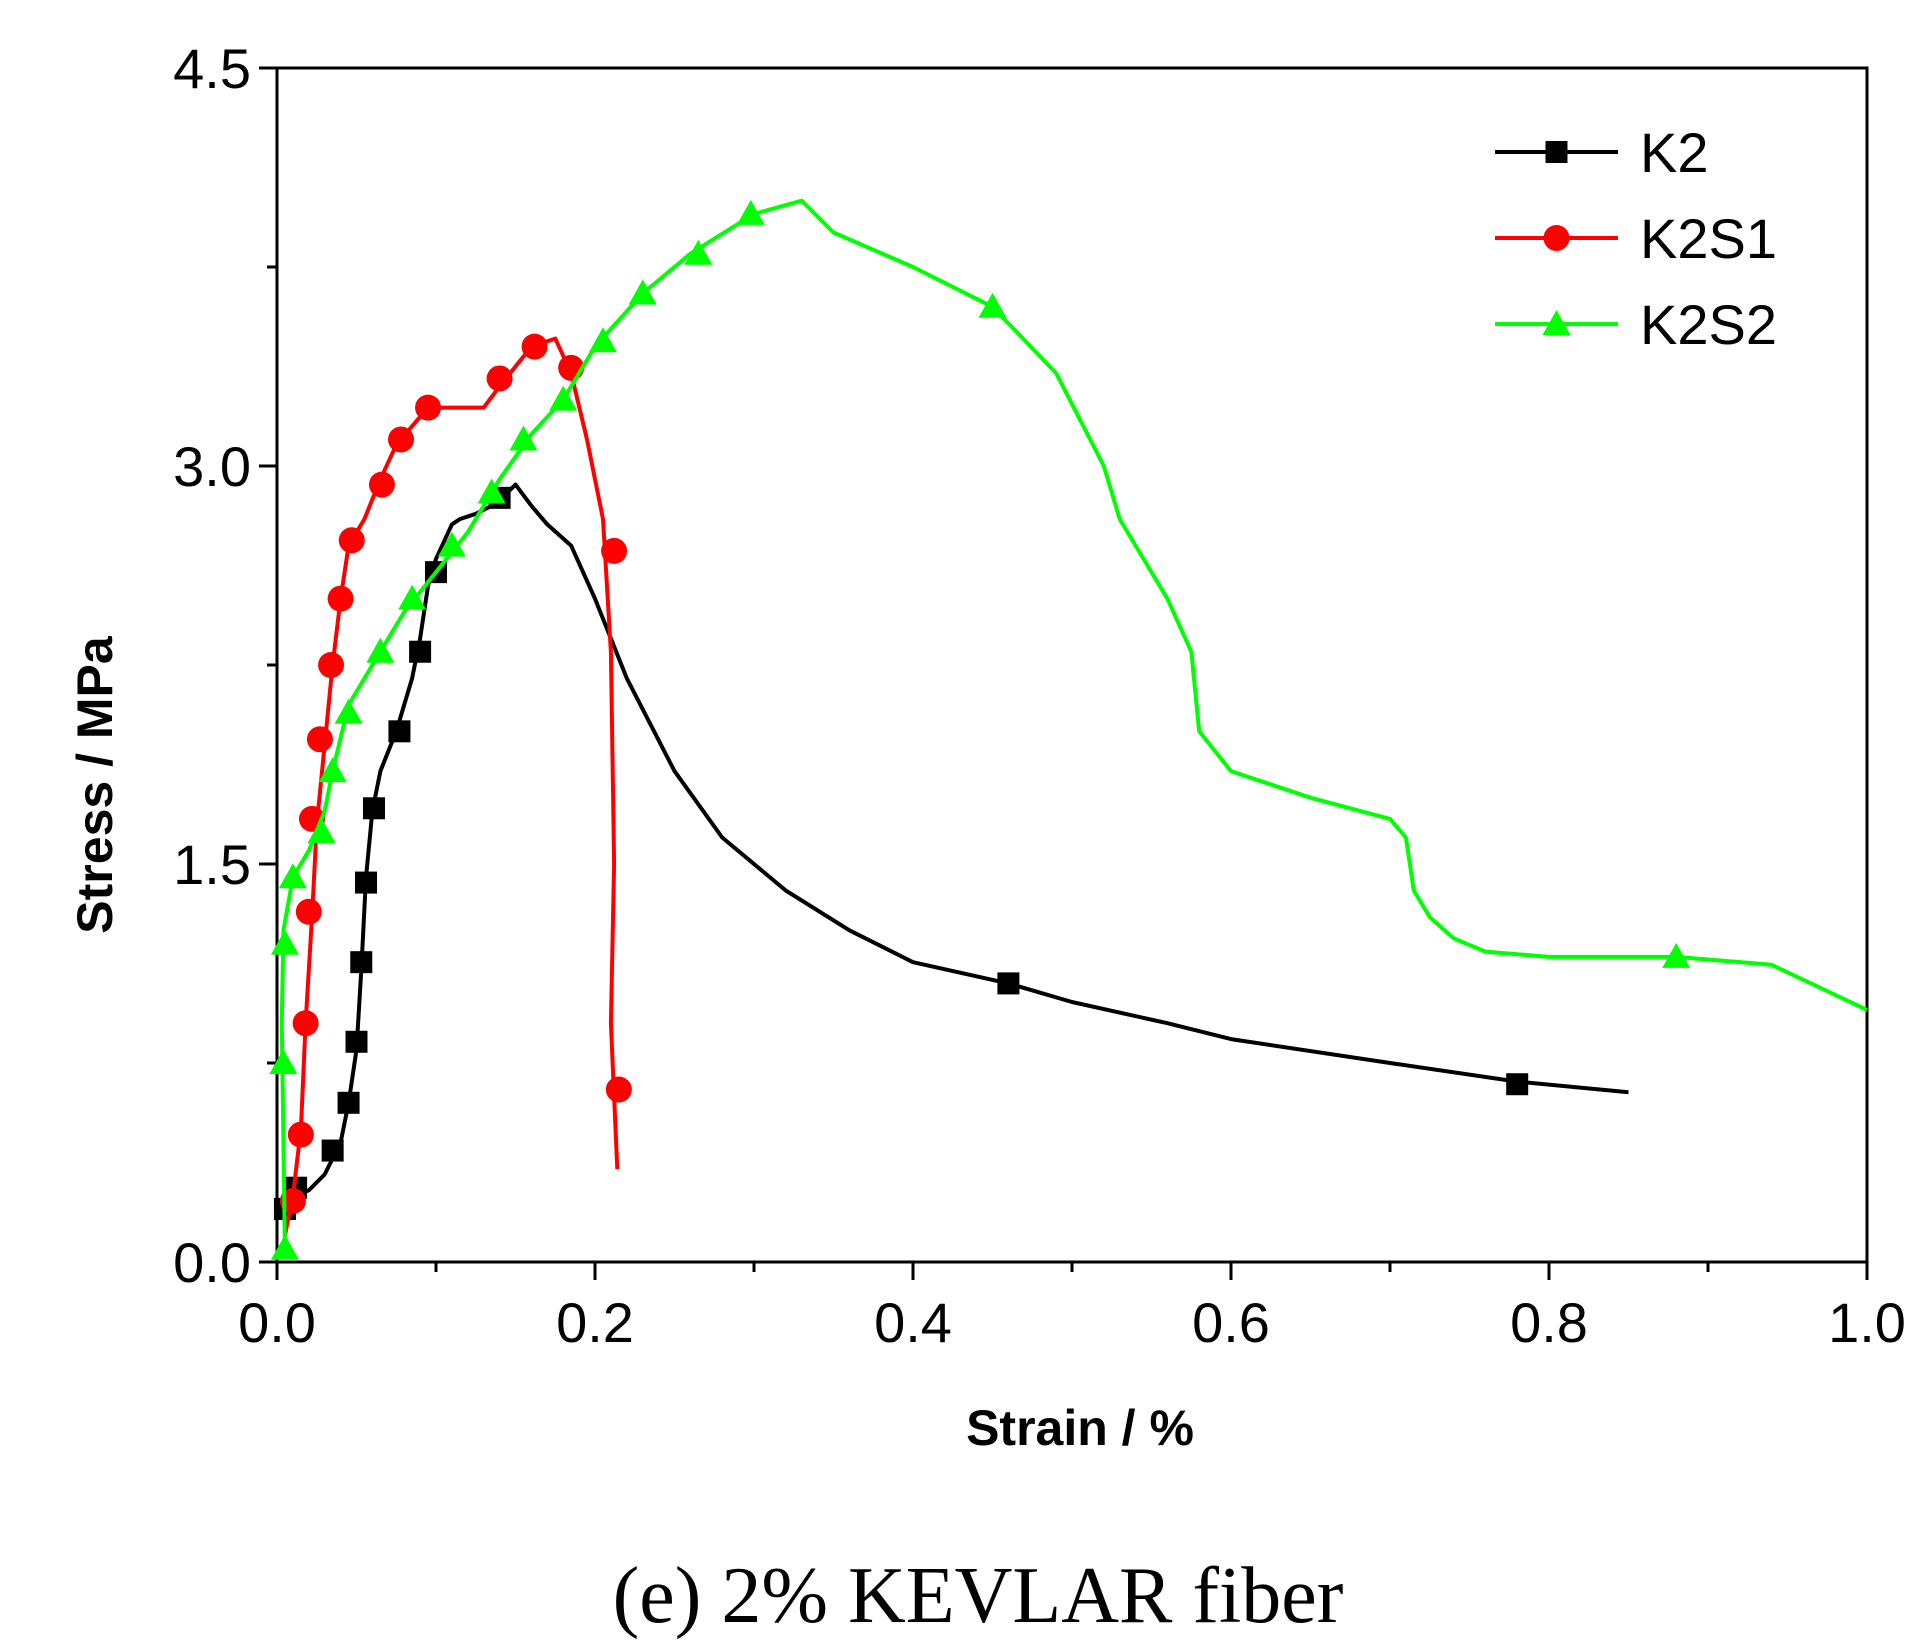  What do you see at coordinates (1602, 152) in the screenshot?
I see `legend-item: K2` at bounding box center [1602, 152].